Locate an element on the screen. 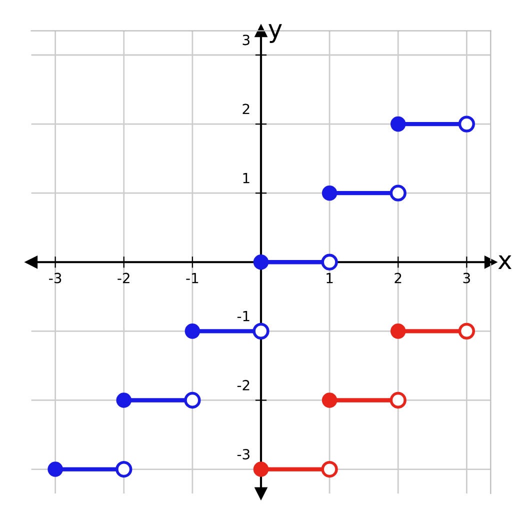 The width and height of the screenshot is (522, 514). x-tick-label: -3 is located at coordinates (55, 278).